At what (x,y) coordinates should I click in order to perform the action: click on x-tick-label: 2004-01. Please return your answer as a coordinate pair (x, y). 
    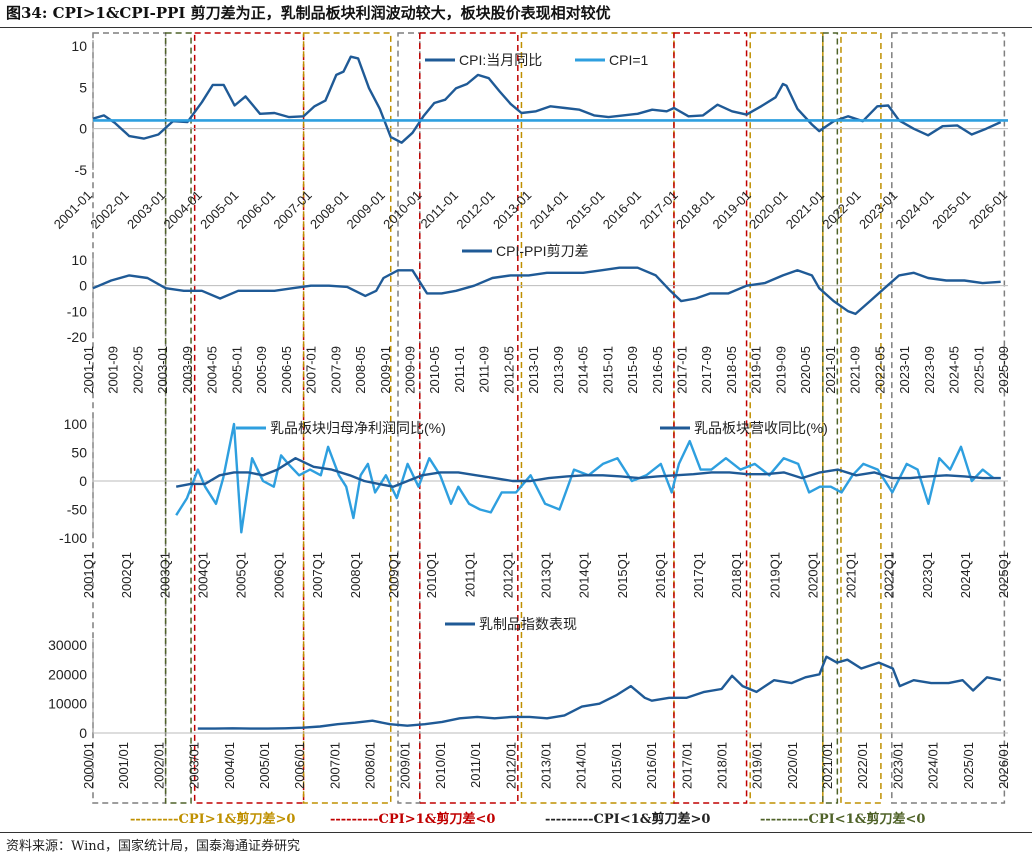
    Looking at the image, I should click on (183, 210).